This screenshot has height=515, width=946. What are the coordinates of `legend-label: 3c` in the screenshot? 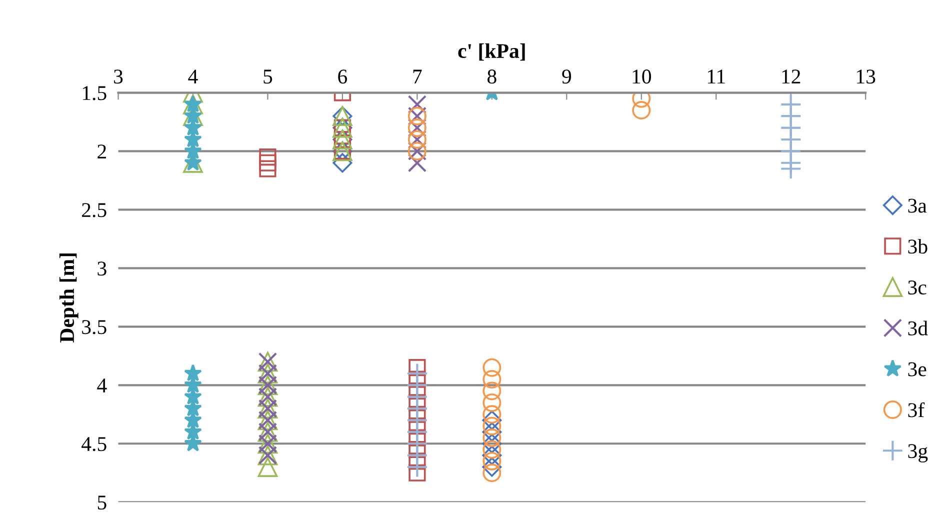 It's located at (917, 287).